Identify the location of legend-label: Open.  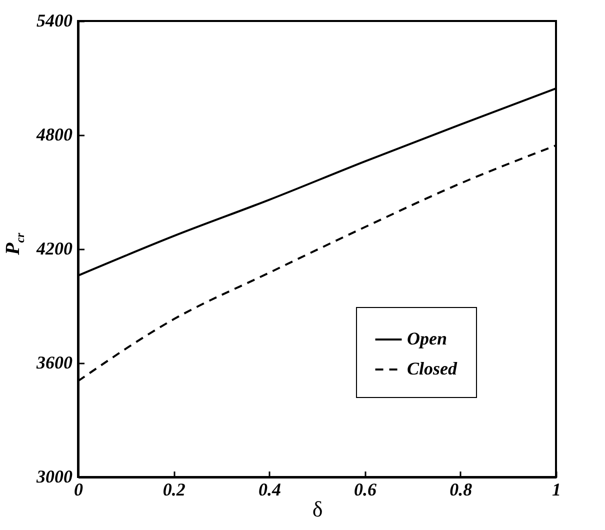
(427, 338).